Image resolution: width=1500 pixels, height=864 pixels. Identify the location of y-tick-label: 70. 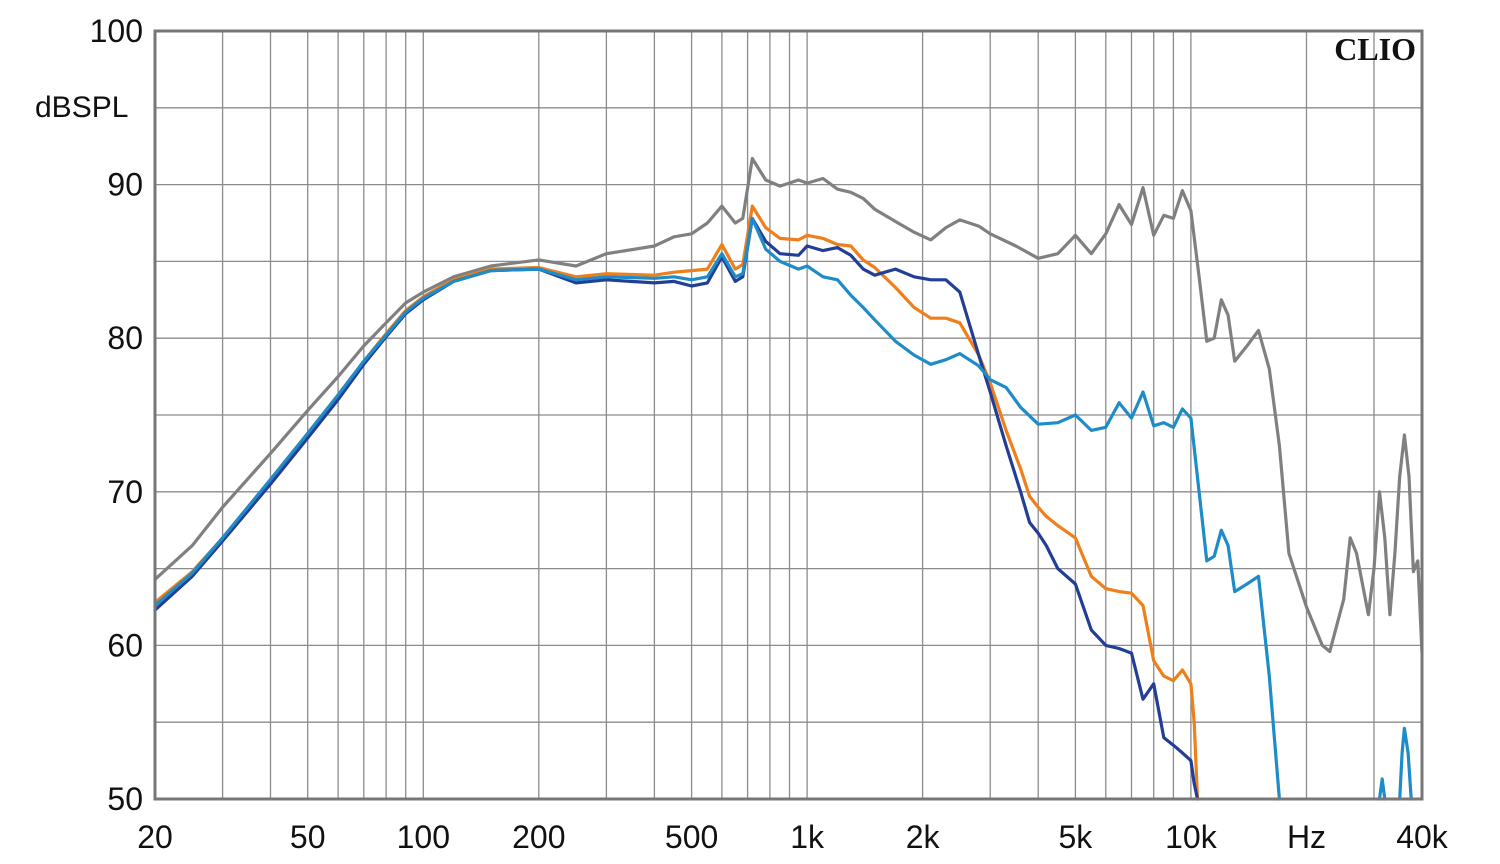
(125, 492).